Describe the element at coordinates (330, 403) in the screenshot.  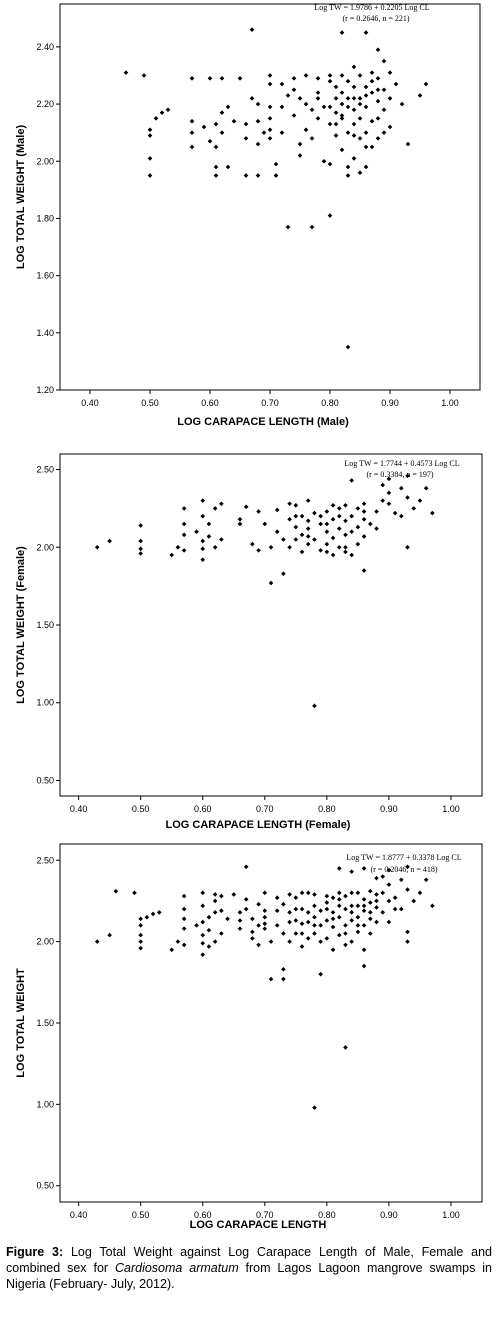
I see `x-tick-label: 0.80` at that location.